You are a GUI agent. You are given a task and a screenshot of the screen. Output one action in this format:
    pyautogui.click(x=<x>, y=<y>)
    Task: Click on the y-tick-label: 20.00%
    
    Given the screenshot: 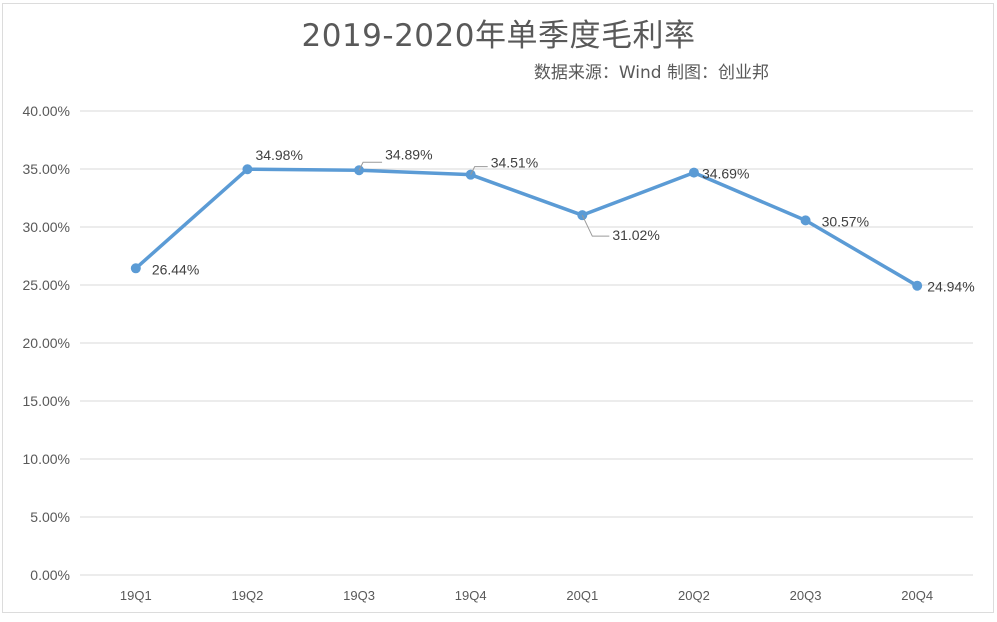 What is the action you would take?
    pyautogui.click(x=46, y=343)
    